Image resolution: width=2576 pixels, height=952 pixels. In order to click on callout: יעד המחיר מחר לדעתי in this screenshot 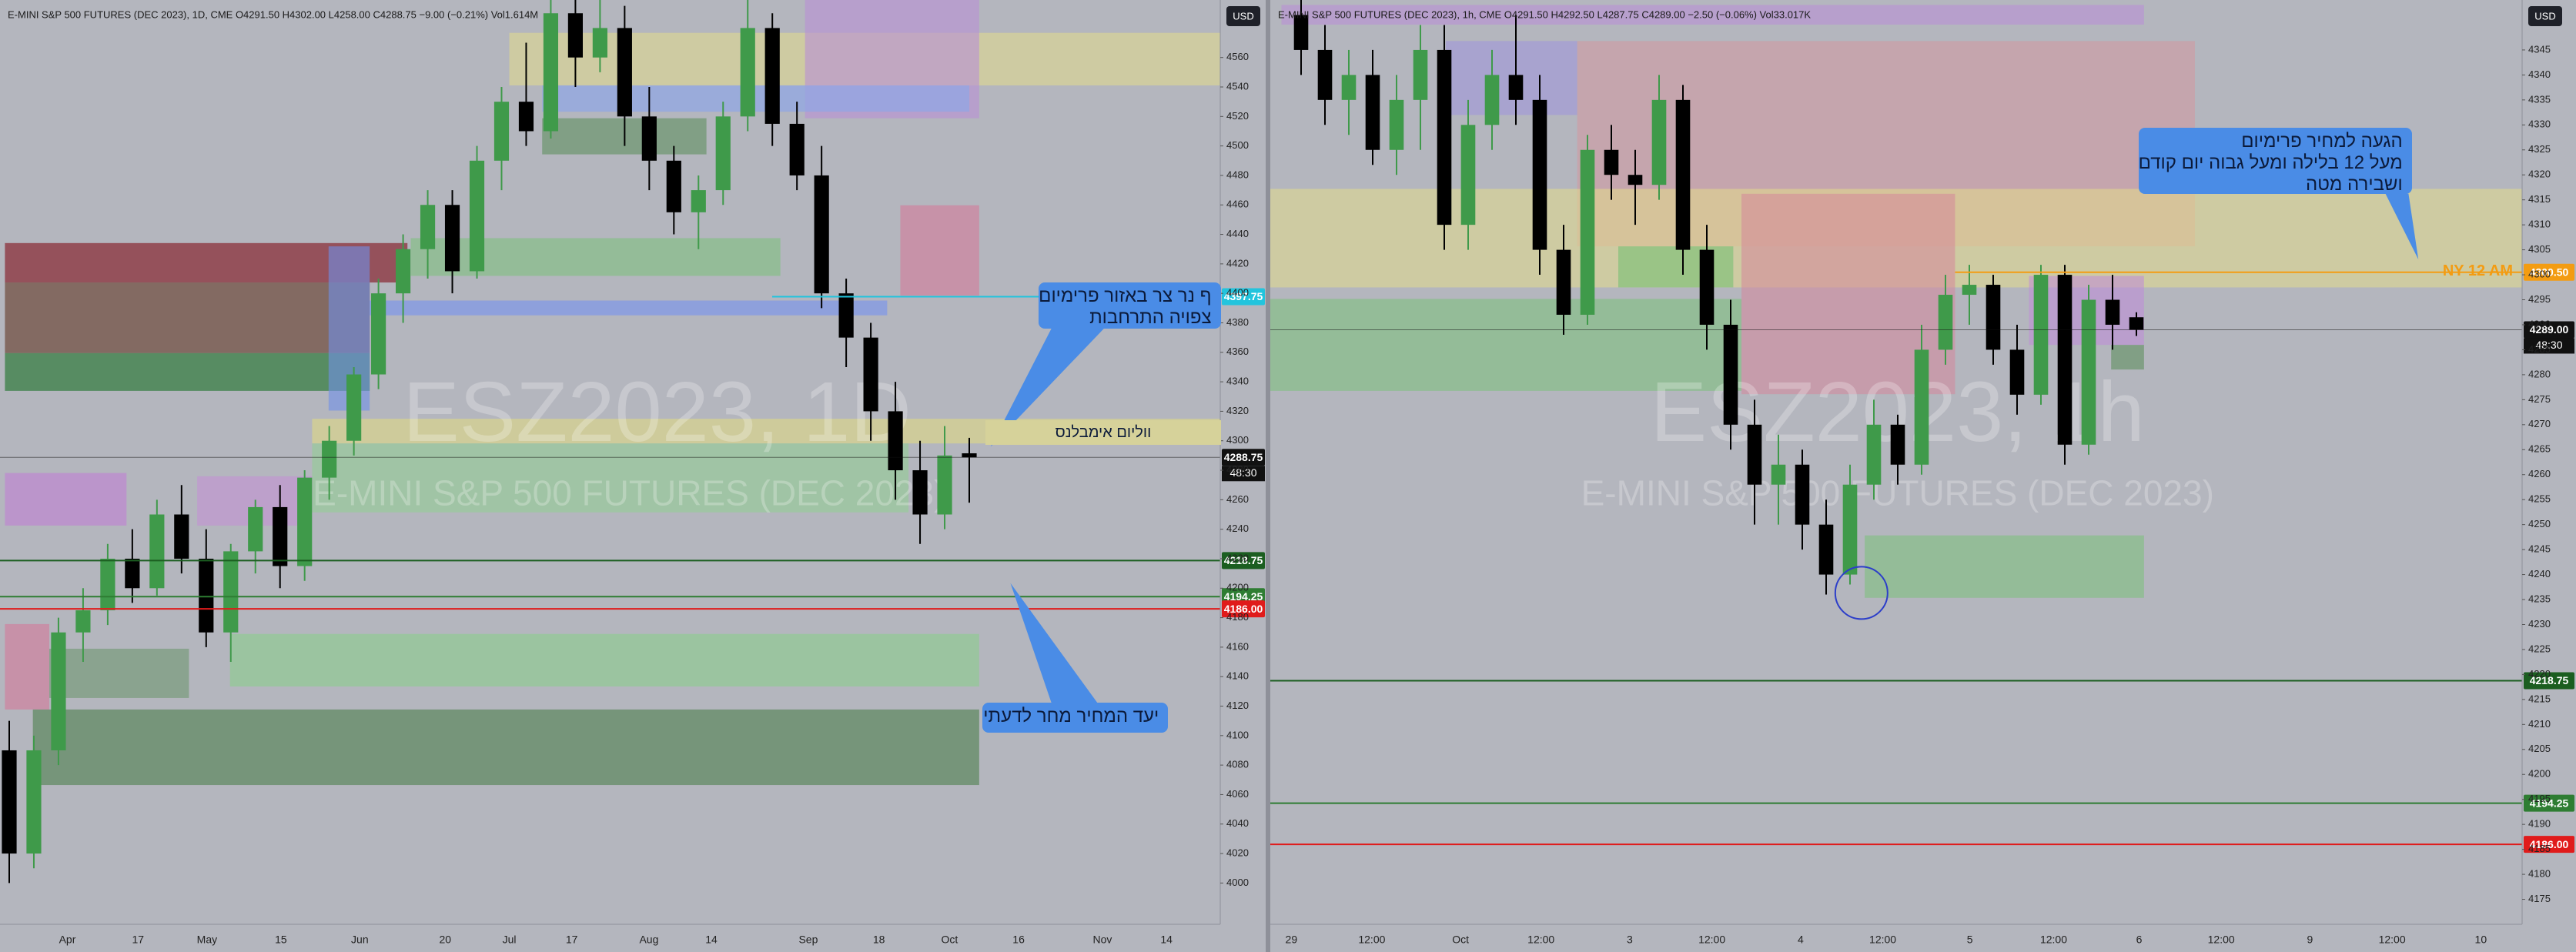, I will do `click(1076, 718)`.